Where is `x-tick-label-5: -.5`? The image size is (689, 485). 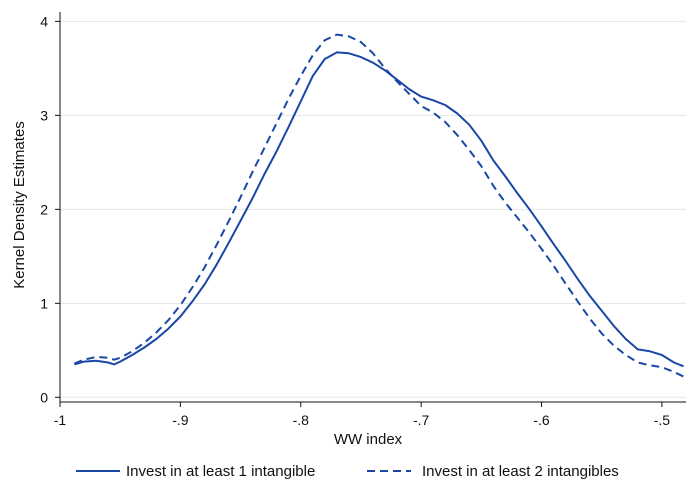 x-tick-label-5: -.5 is located at coordinates (662, 420).